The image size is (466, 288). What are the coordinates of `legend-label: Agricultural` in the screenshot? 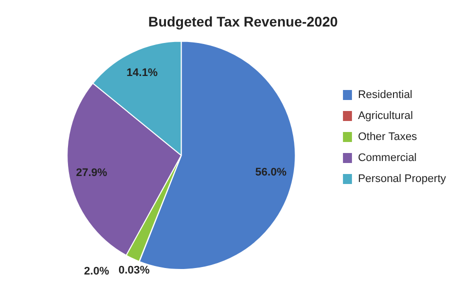 It's located at (385, 116).